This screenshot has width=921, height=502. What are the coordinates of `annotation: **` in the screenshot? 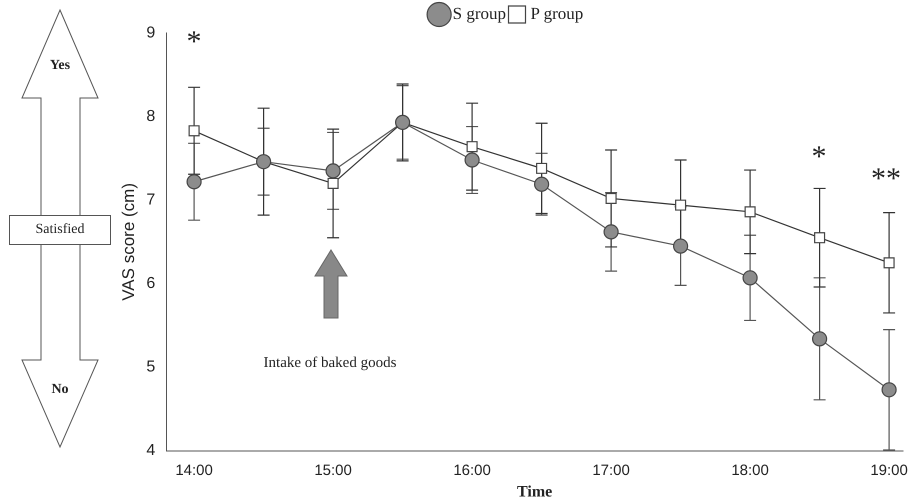 It's located at (886, 178).